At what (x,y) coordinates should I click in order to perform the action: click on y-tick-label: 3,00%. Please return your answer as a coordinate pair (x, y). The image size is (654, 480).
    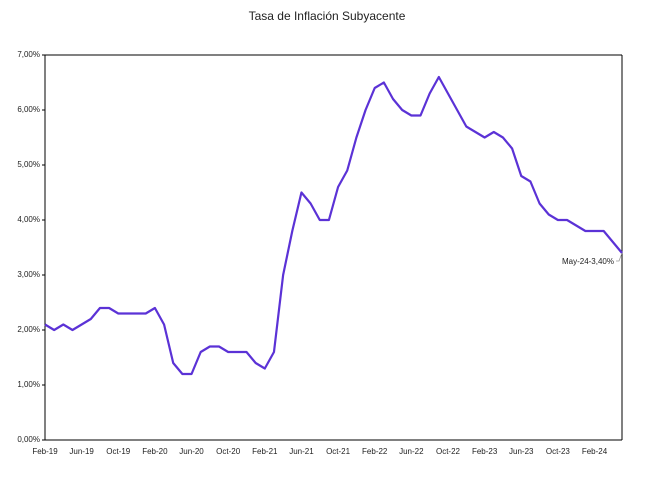
    Looking at the image, I should click on (28, 274).